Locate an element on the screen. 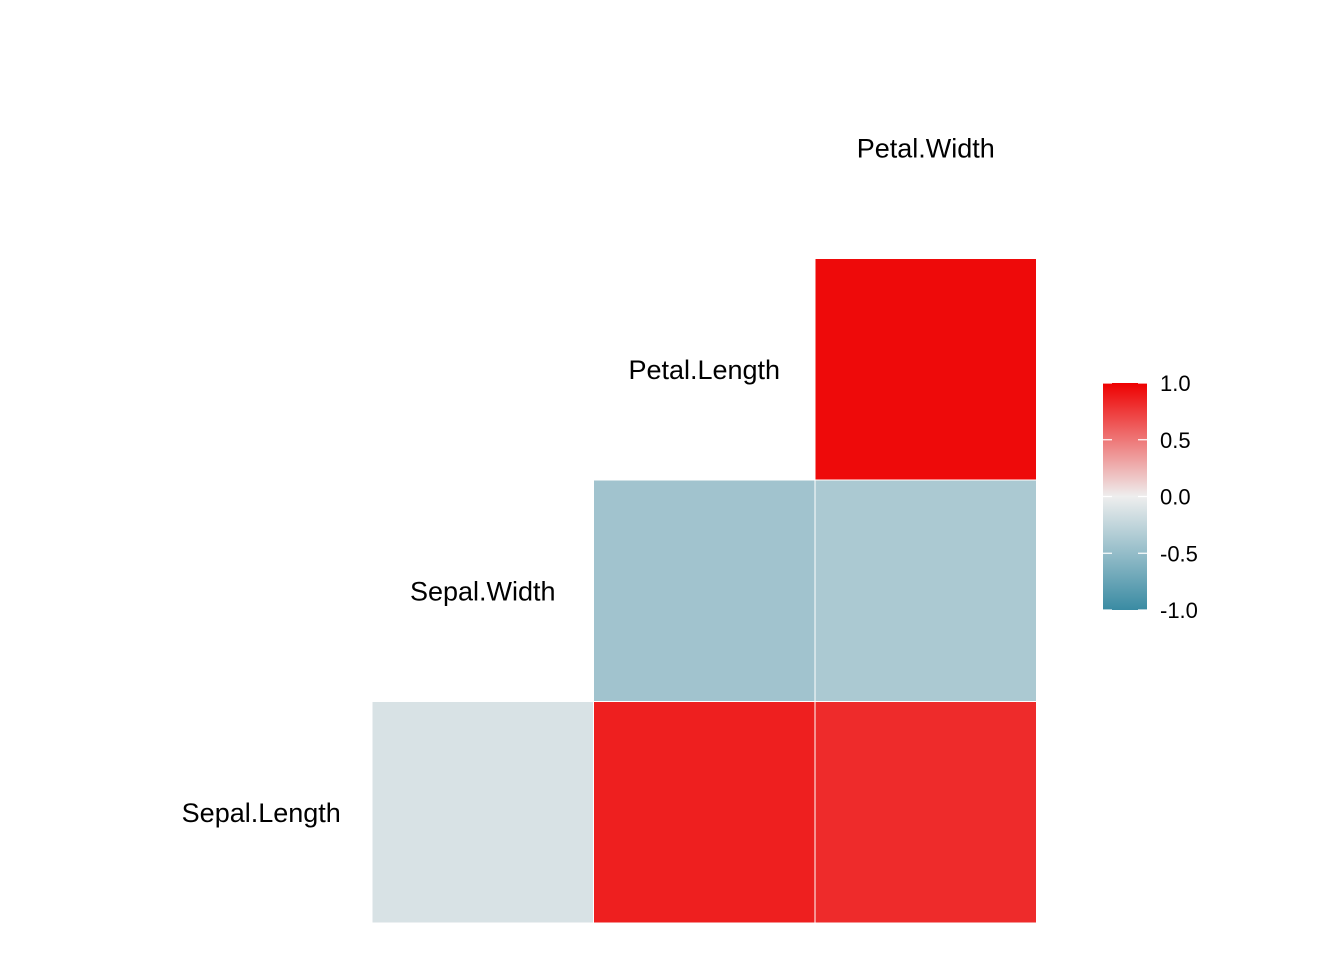 This screenshot has width=1344, height=960. heatmap-cell-sepal-width-petal-length is located at coordinates (704, 590).